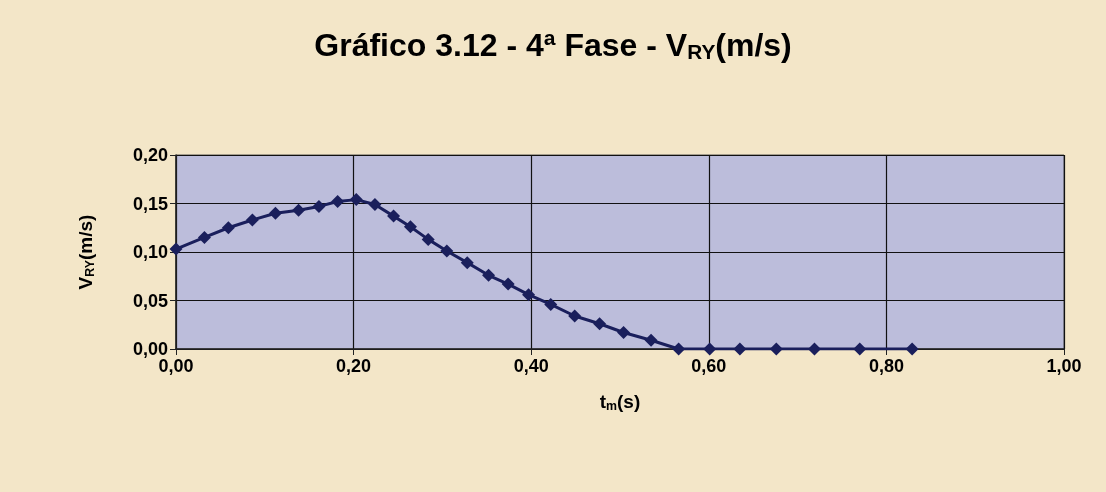 Image resolution: width=1106 pixels, height=492 pixels. What do you see at coordinates (150, 349) in the screenshot?
I see `y-tick-label: 0,00` at bounding box center [150, 349].